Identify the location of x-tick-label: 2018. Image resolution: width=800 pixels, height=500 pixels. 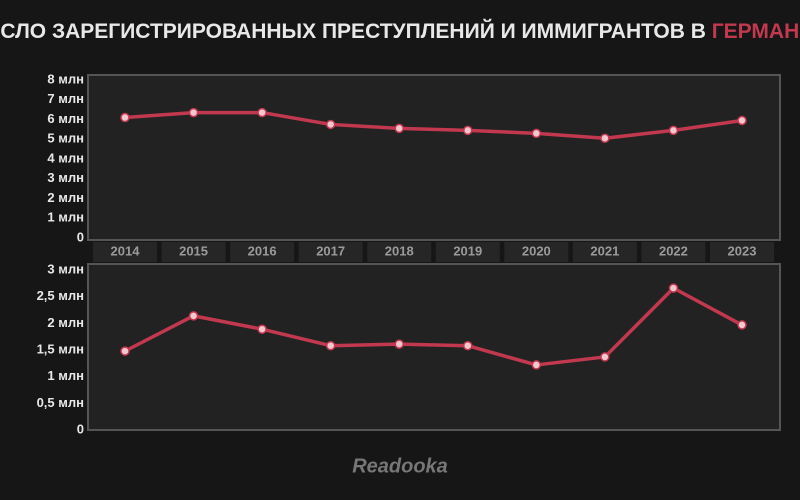
(399, 250).